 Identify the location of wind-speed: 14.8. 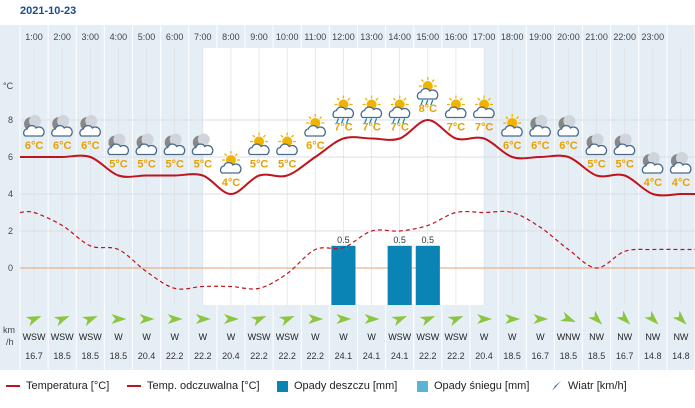
(653, 356).